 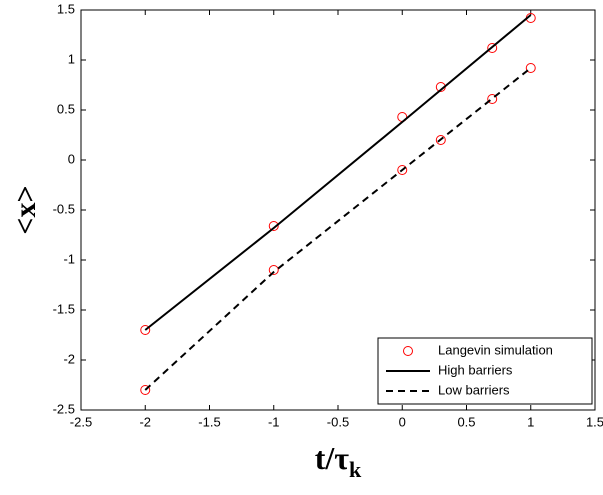 I want to click on y-axis-label: <x>, so click(x=25, y=209).